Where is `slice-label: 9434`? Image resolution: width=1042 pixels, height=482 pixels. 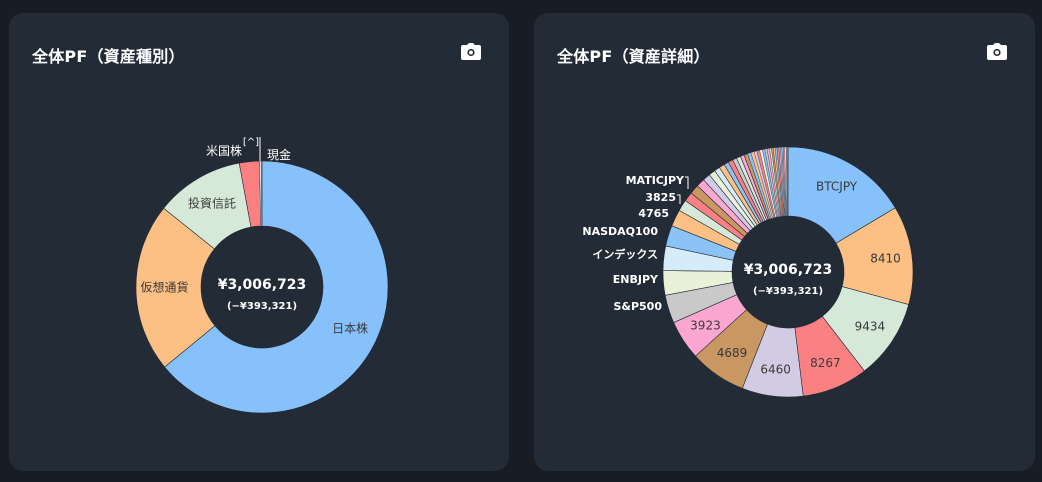
slice-label: 9434 is located at coordinates (870, 327).